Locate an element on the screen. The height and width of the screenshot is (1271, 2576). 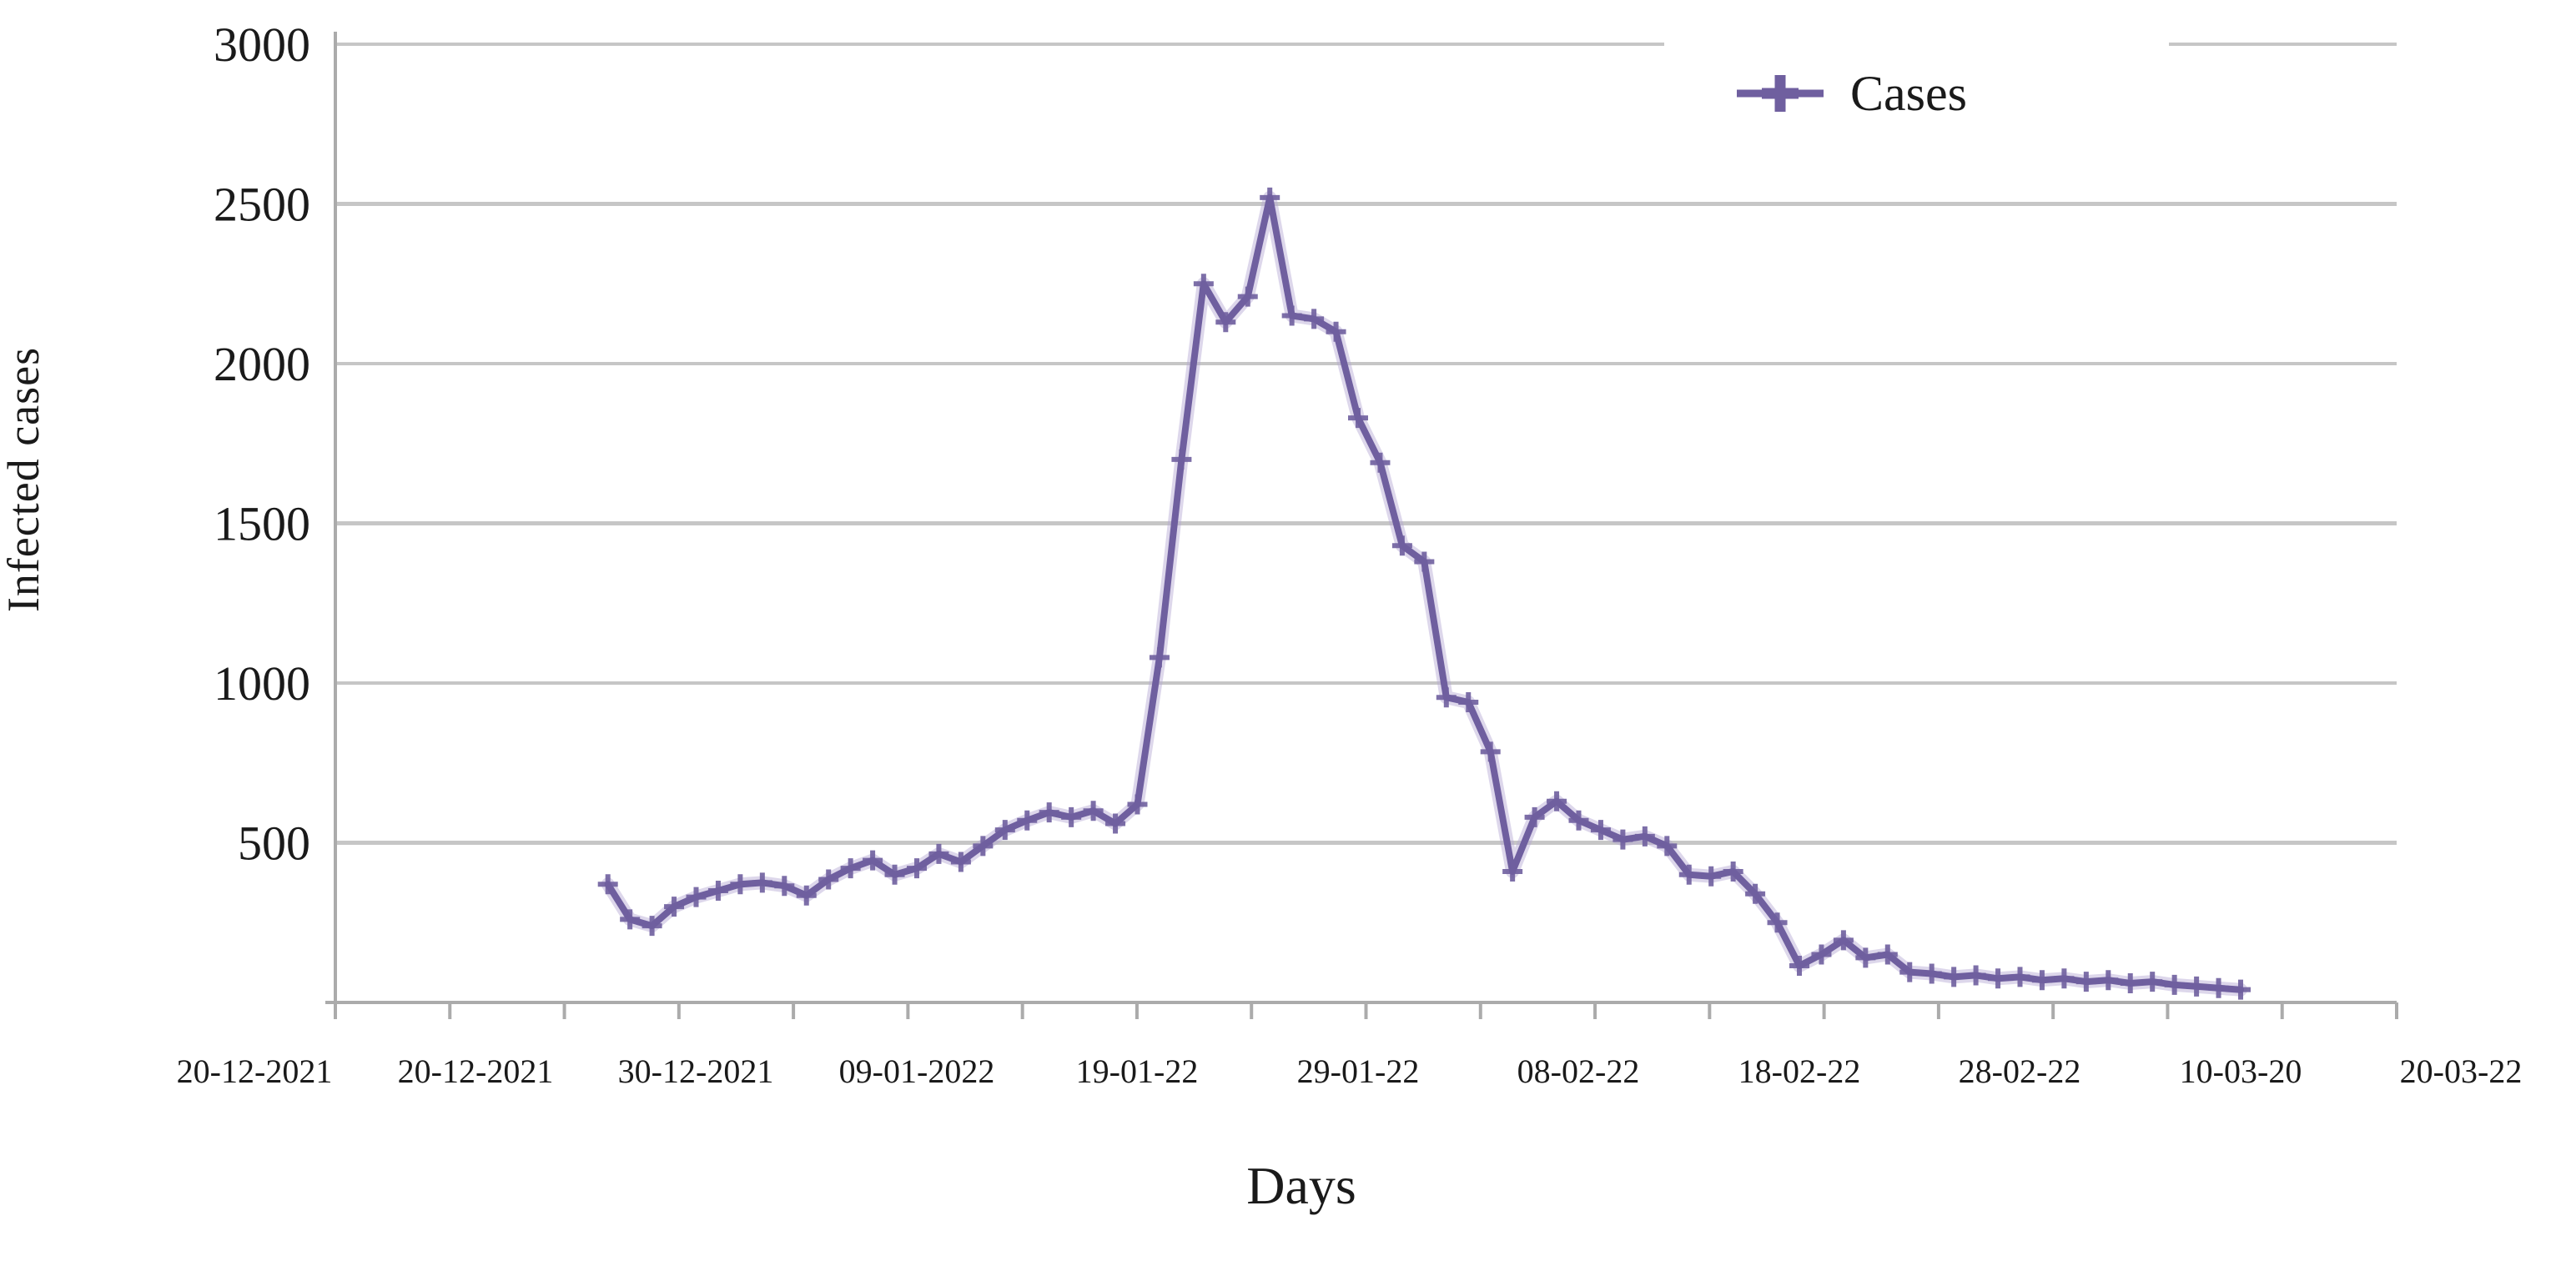
x-tick-label: 10-03-20 is located at coordinates (2241, 1071).